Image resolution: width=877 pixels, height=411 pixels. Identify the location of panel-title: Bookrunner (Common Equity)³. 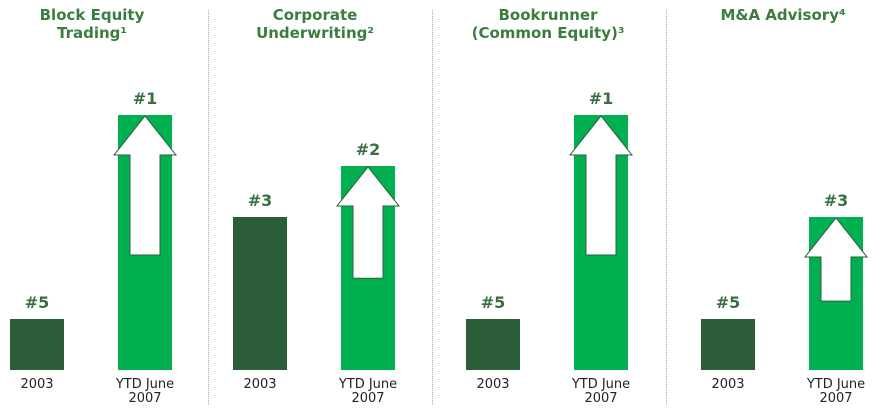
(548, 24).